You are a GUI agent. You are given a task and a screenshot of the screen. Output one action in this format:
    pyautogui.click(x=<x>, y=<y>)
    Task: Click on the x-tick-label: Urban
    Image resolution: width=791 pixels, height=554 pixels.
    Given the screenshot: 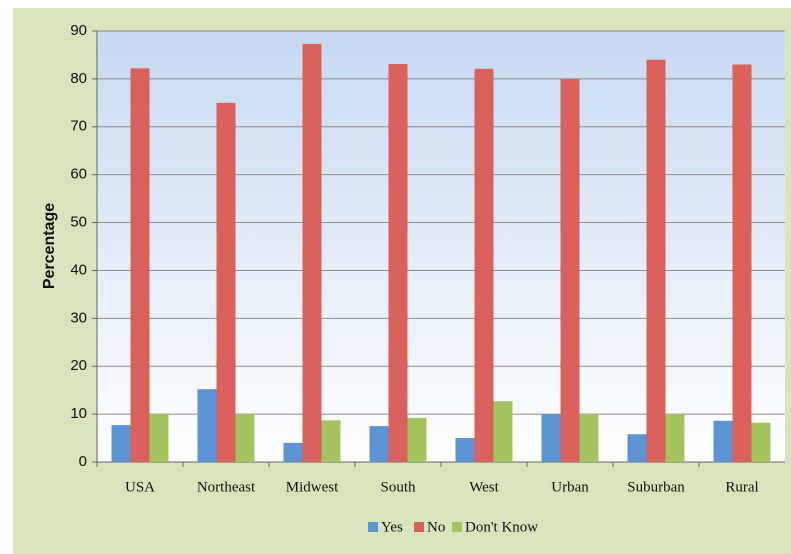 What is the action you would take?
    pyautogui.click(x=570, y=487)
    